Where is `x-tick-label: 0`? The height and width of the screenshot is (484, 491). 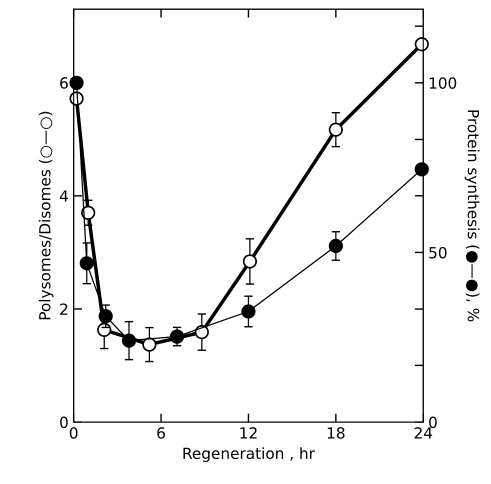 x-tick-label: 0 is located at coordinates (74, 433).